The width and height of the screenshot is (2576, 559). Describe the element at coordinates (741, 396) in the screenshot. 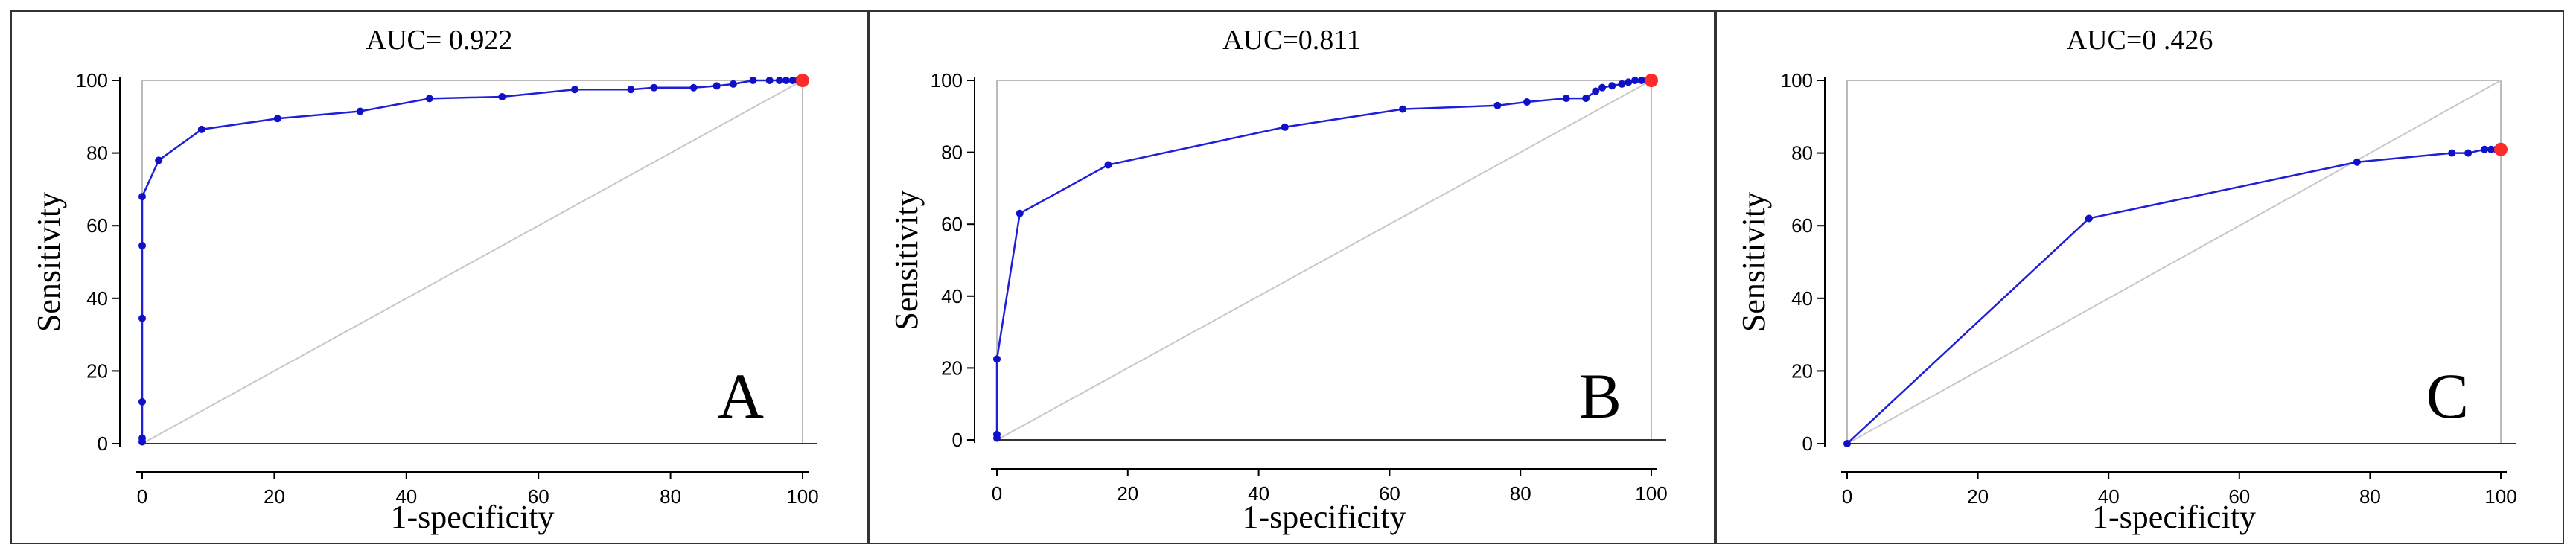

I see `panel-label: A` at that location.